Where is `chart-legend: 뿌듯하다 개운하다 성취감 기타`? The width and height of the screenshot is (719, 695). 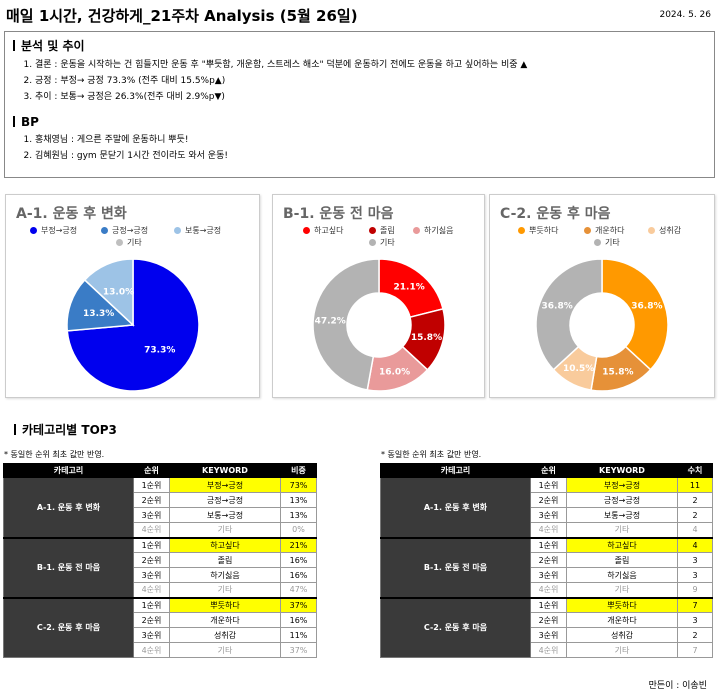
chart-legend: 뿌듯하다 개운하다 성취감 기타 is located at coordinates (603, 237).